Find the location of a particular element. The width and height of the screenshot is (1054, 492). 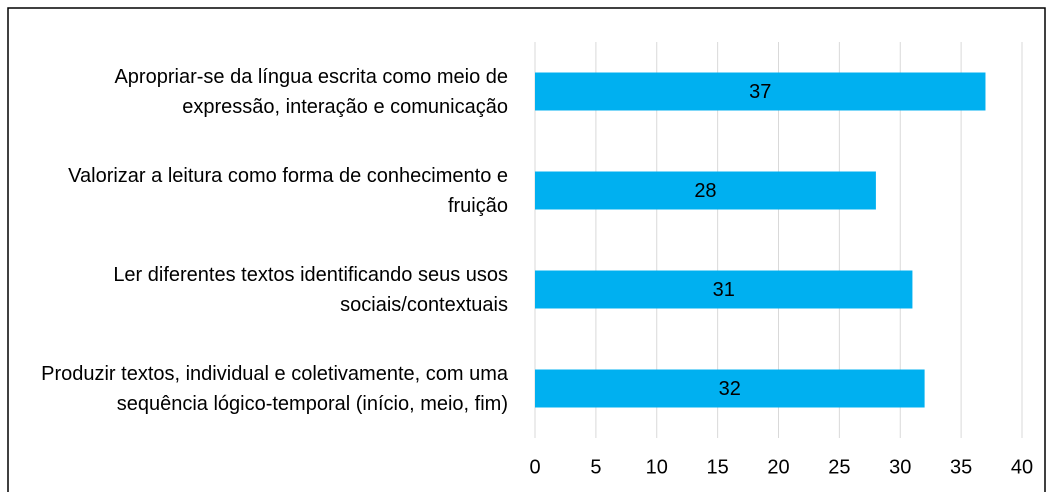

x-tick-label: 15 is located at coordinates (718, 467).